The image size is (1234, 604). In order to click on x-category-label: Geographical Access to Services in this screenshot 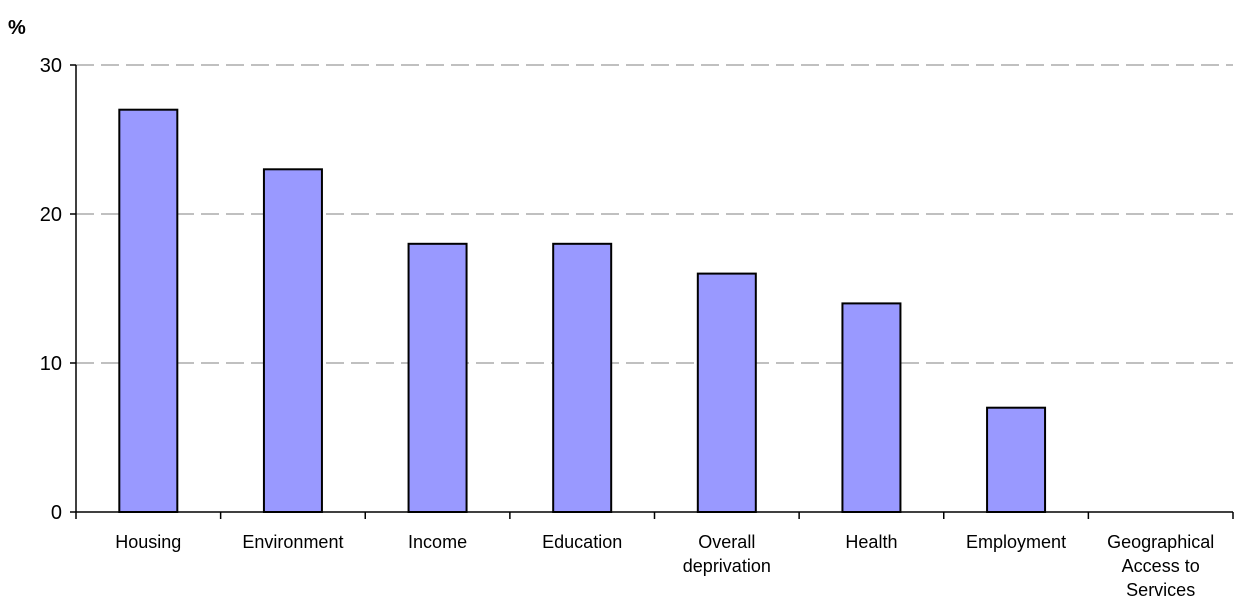, I will do `click(1160, 566)`.